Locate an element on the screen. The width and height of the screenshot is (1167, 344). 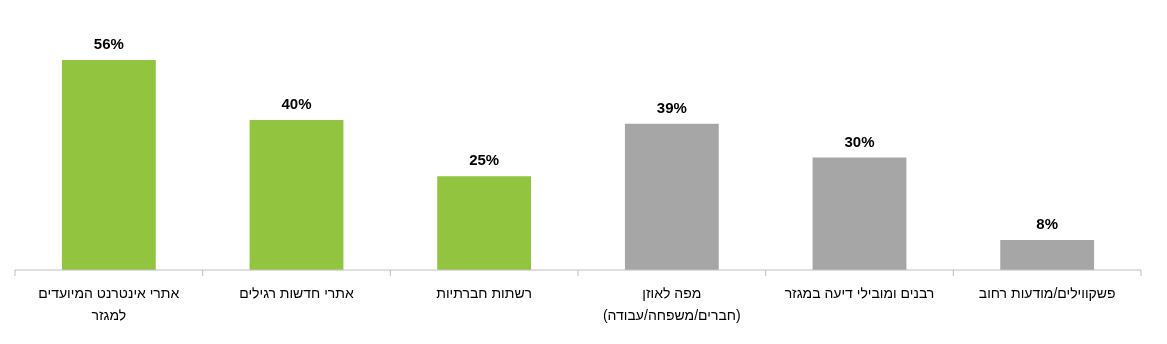
data-label: 56% is located at coordinates (108, 43).